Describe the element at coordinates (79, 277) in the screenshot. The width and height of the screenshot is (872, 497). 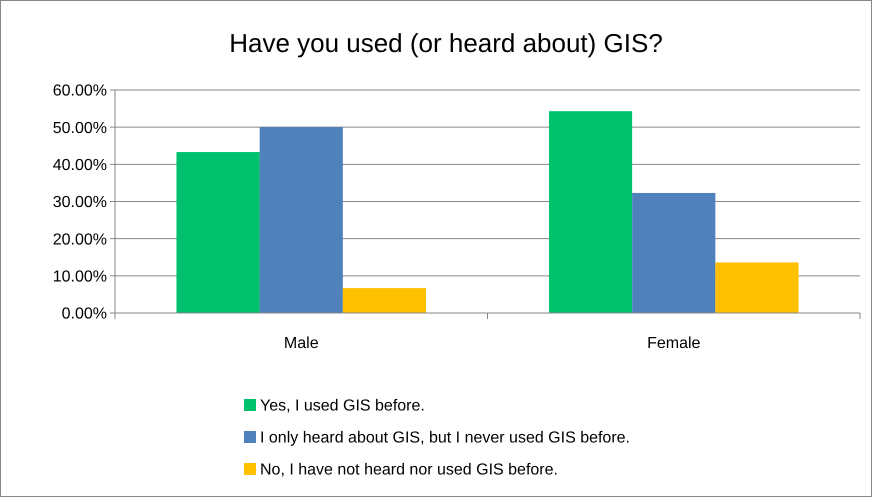
I see `y-tick-label: 10.00%` at that location.